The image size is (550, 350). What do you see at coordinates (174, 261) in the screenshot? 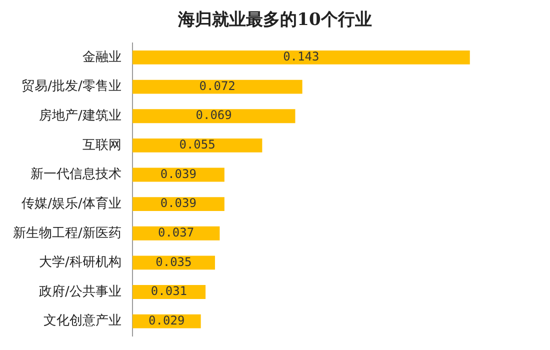
I see `data-label: 0.035` at bounding box center [174, 261].